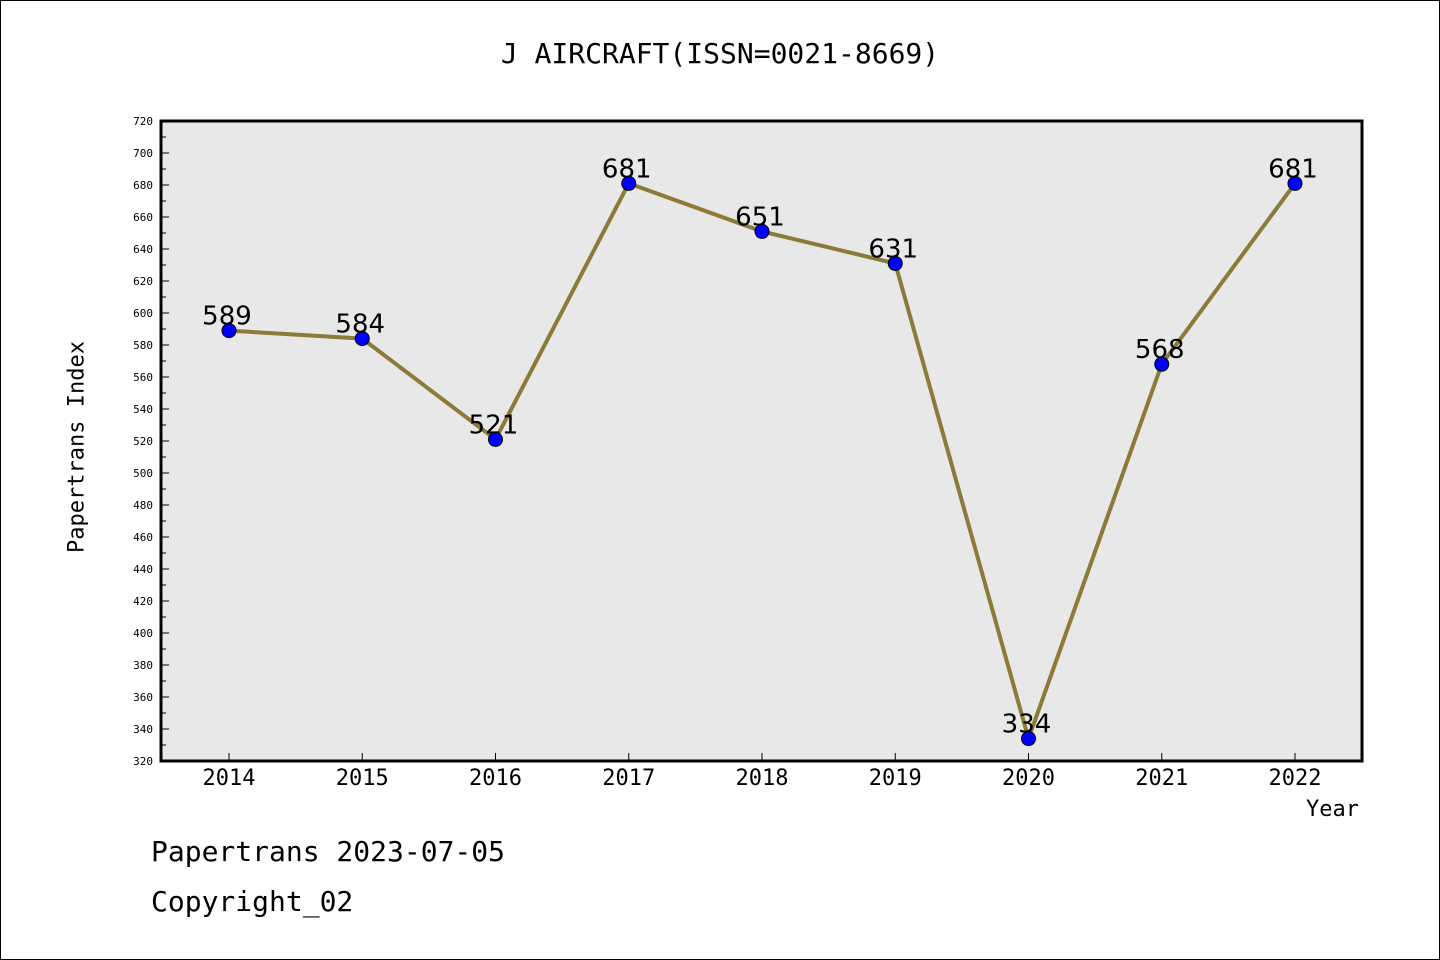 The image size is (1440, 960). Describe the element at coordinates (143, 441) in the screenshot. I see `y-tick-label: 520` at that location.